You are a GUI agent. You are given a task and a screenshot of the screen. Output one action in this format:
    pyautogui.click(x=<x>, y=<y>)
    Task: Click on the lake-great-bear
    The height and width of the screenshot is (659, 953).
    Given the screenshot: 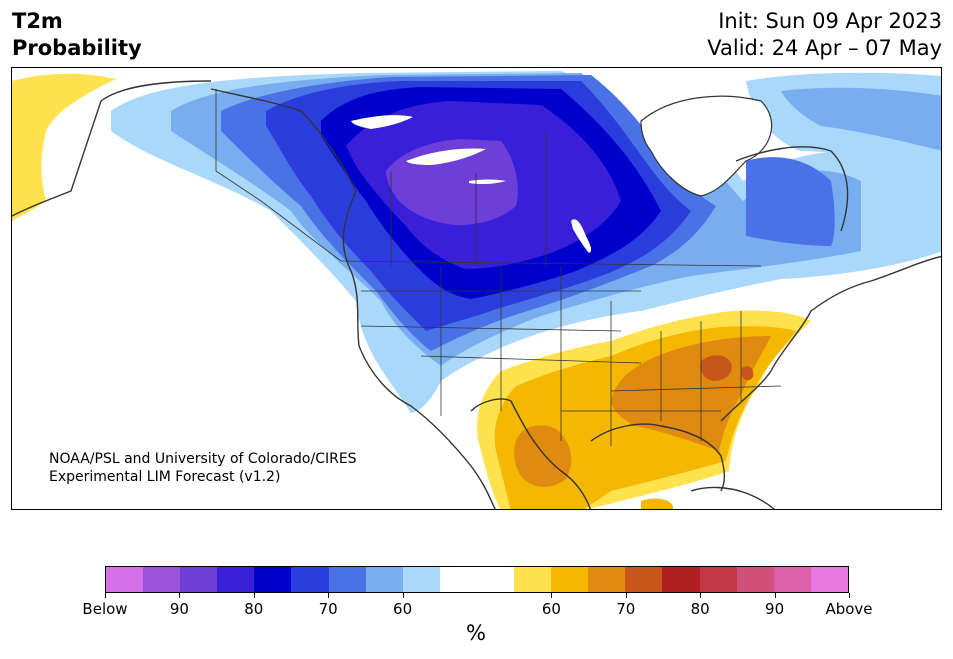 What is the action you would take?
    pyautogui.click(x=382, y=122)
    